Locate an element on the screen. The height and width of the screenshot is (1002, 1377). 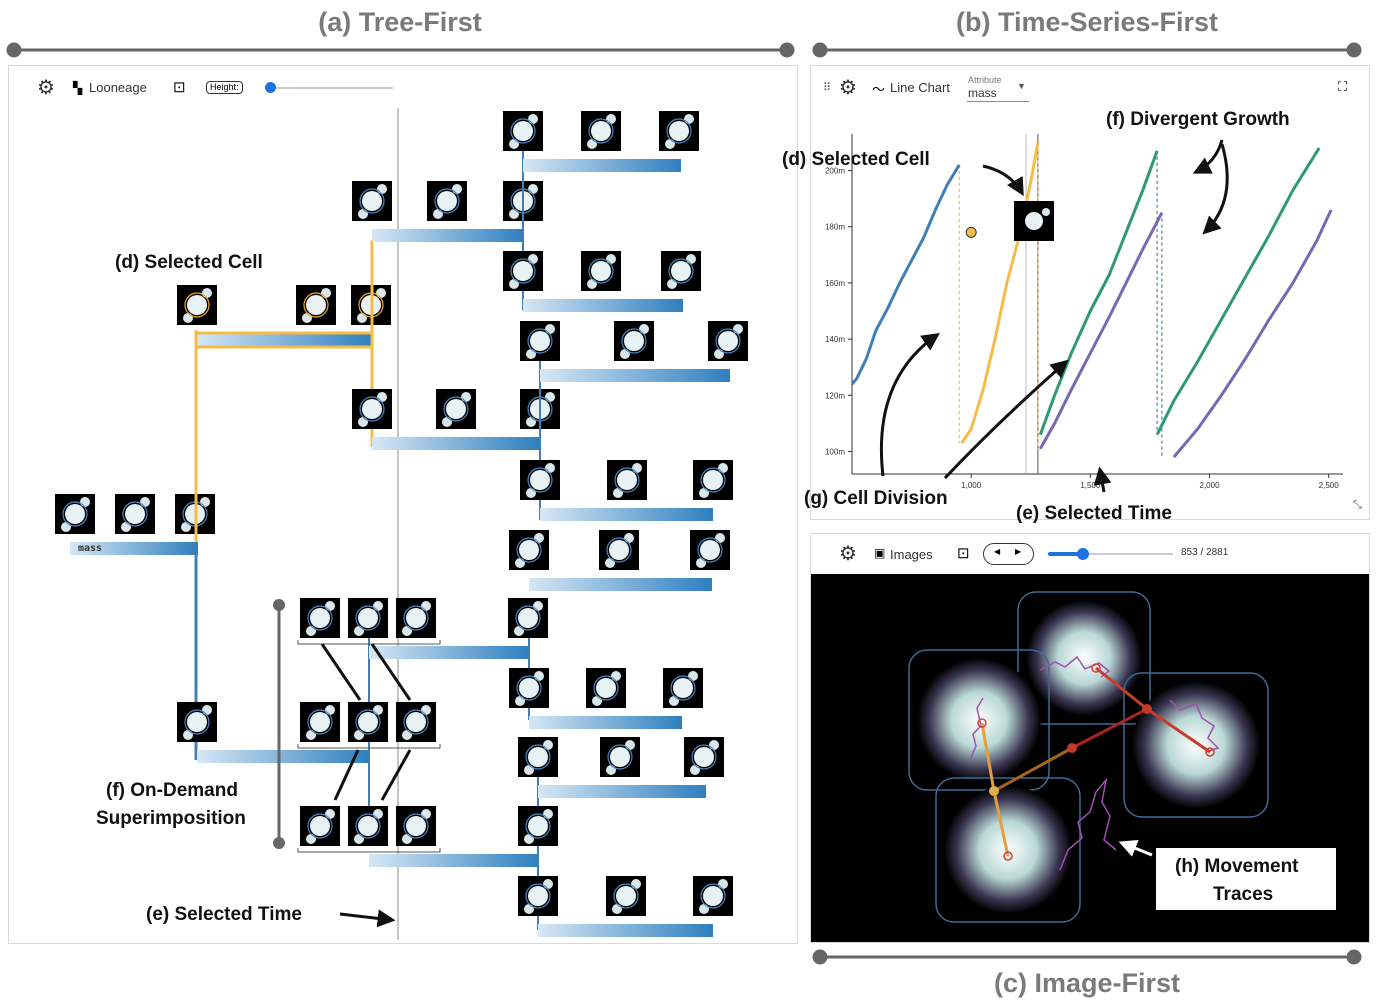
frame-slider-thumb is located at coordinates (1083, 554).